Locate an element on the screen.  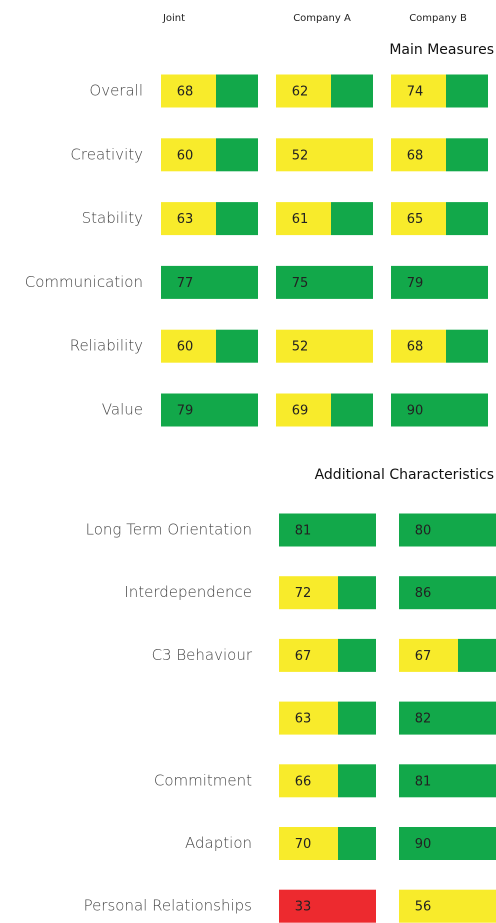
section-title: Additional Characteristics is located at coordinates (404, 475).